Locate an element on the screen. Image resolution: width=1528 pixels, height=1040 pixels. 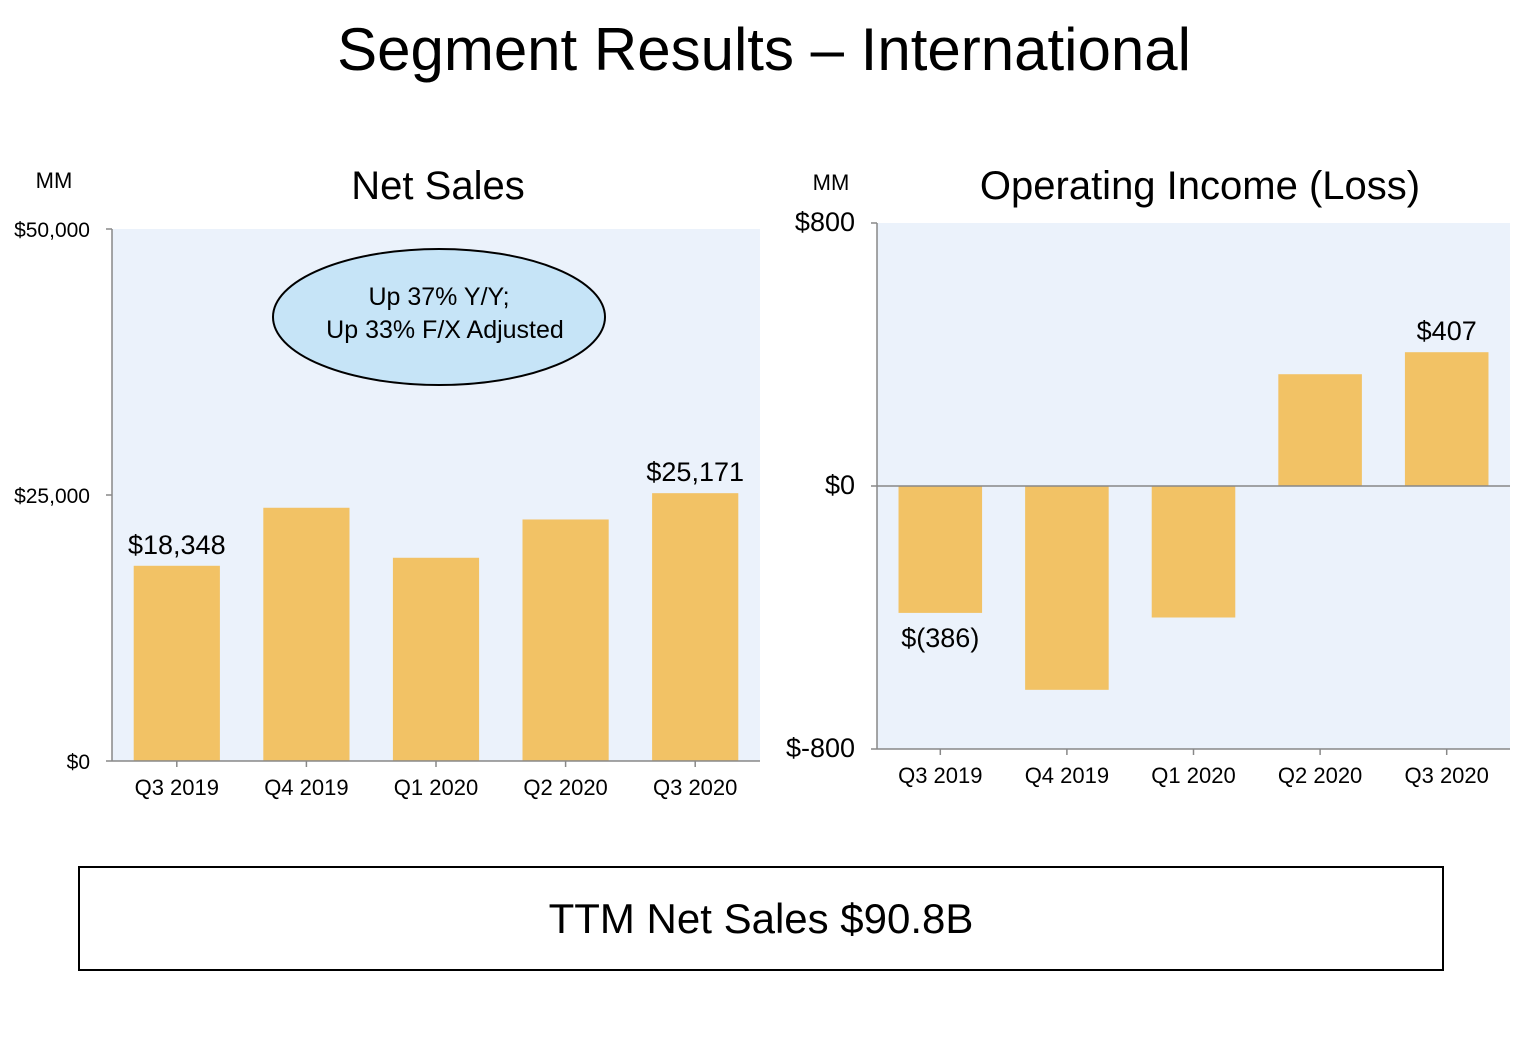
y-tick-label: $-800 is located at coordinates (820, 748).